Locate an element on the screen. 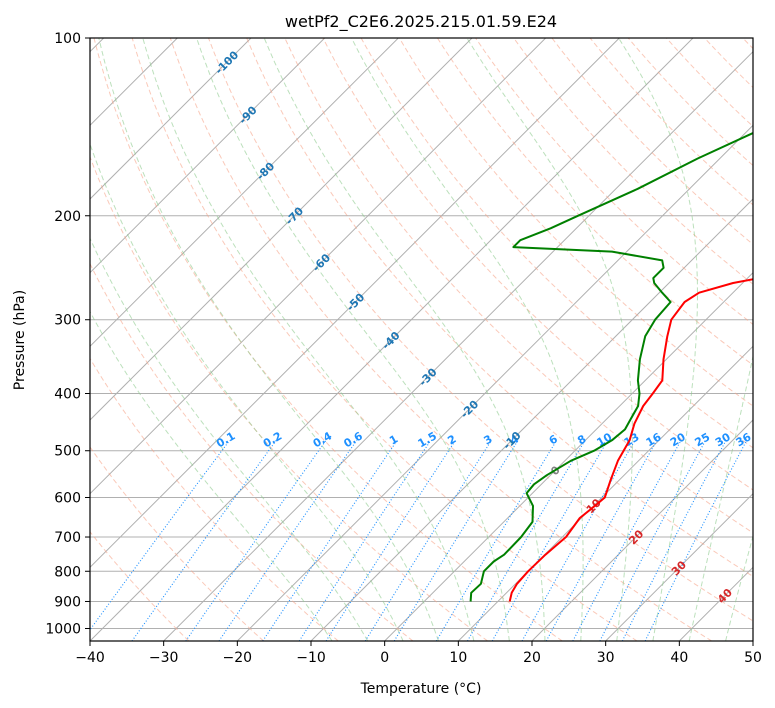  mixing-ratio-label: 25 is located at coordinates (703, 439).